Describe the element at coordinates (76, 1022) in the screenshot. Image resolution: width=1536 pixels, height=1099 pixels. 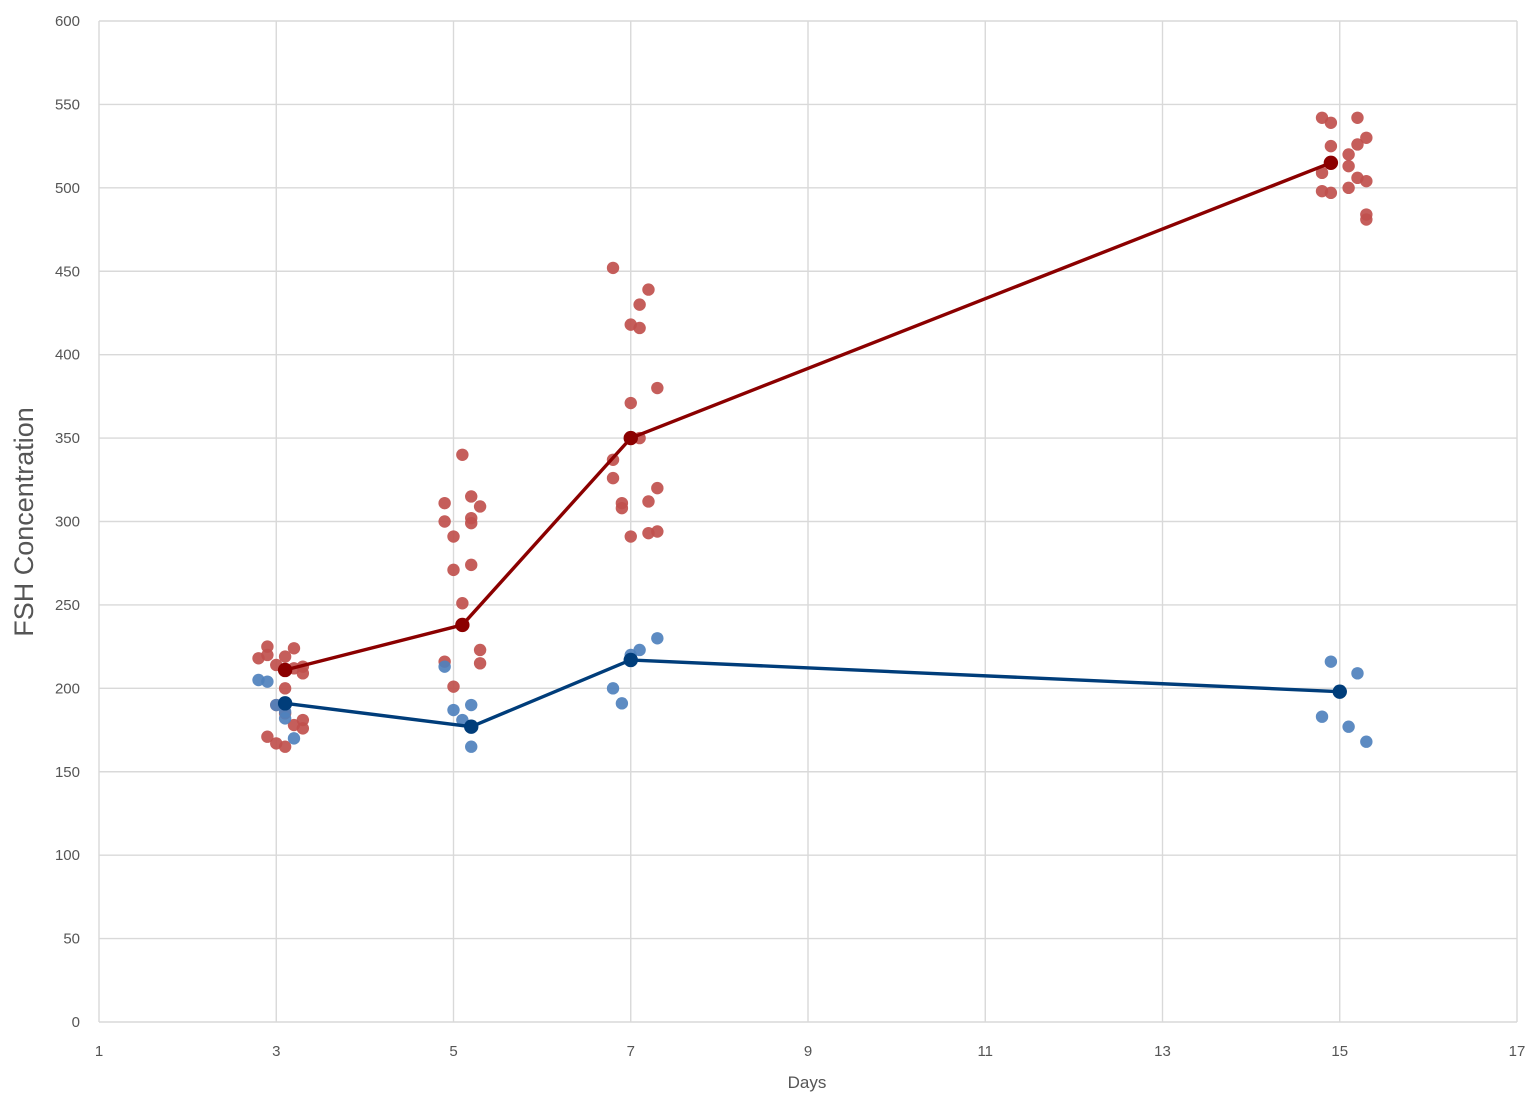
I see `y-tick-label: 0` at that location.